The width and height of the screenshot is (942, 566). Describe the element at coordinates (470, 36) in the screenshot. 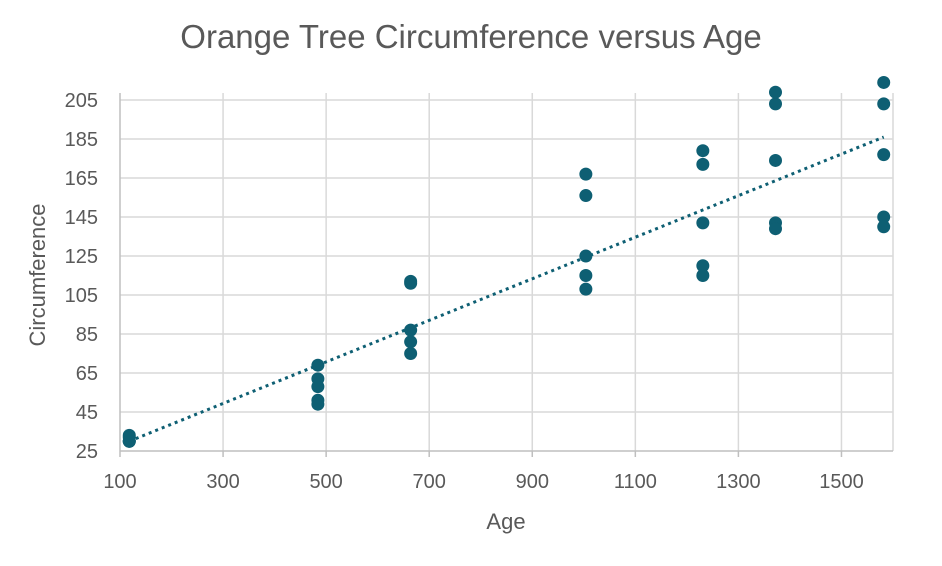

I see `chart-title: Orange Tree Circumference versus Age` at that location.